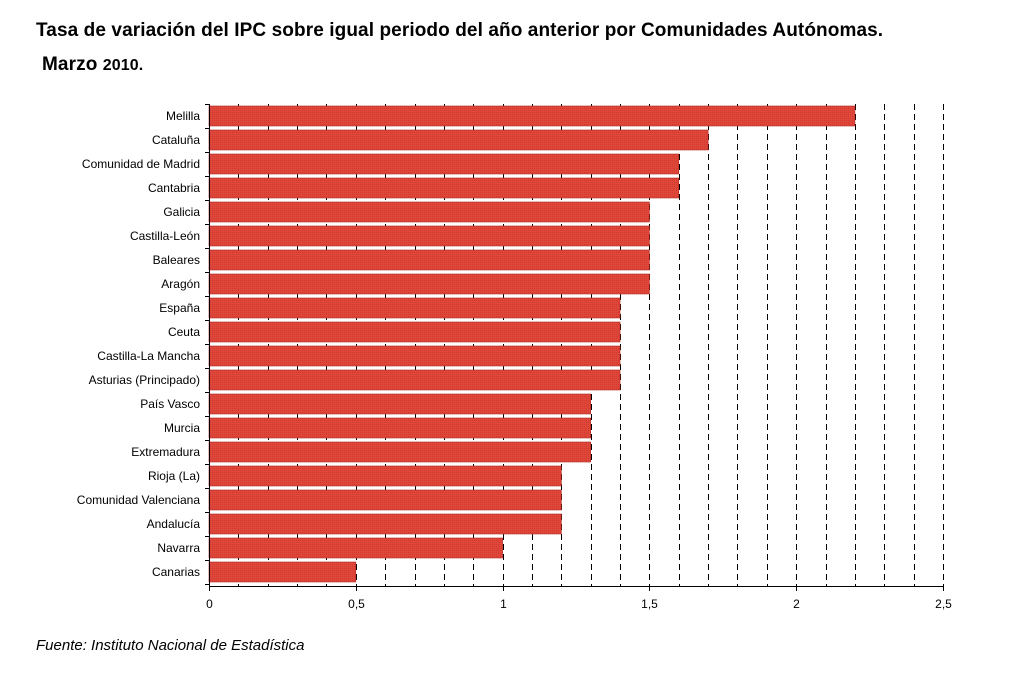 This screenshot has width=1013, height=682. I want to click on category-label: Baleares, so click(176, 260).